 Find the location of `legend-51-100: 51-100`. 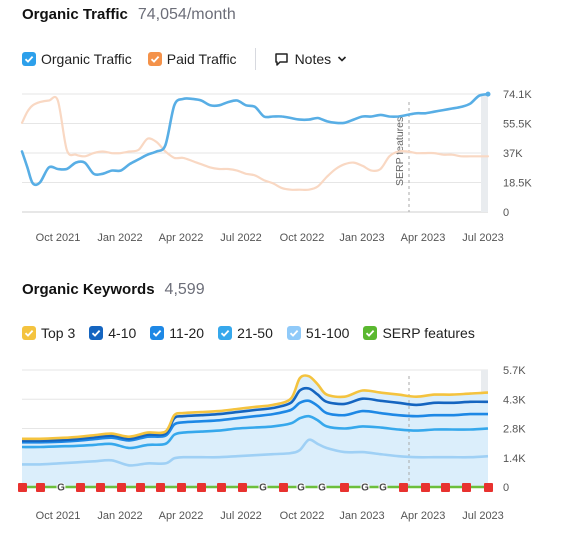

legend-51-100: 51-100 is located at coordinates (318, 333).